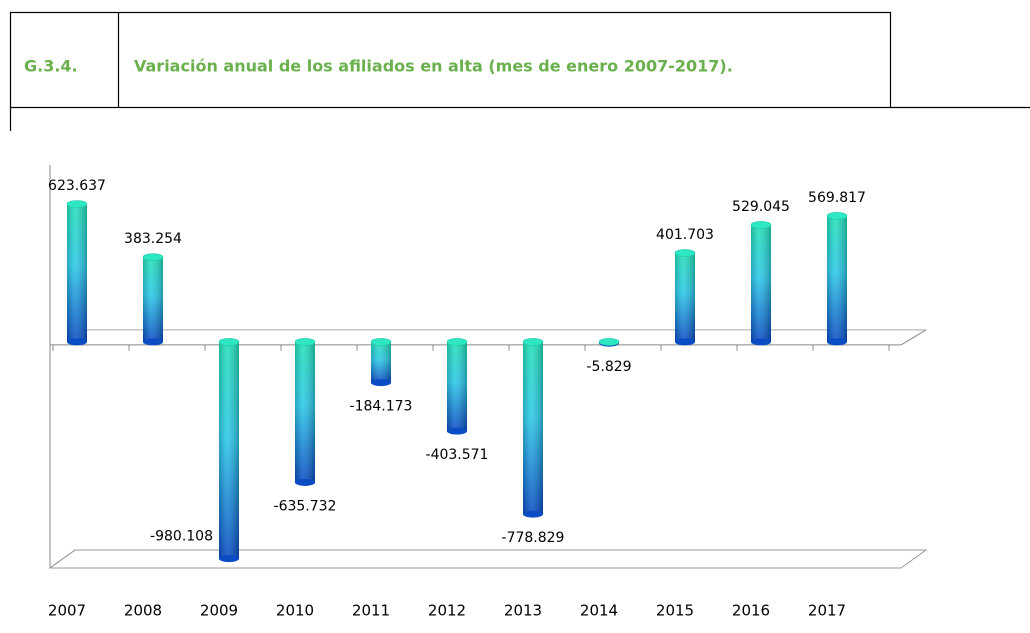  What do you see at coordinates (143, 611) in the screenshot?
I see `x-tick-label: 2008` at bounding box center [143, 611].